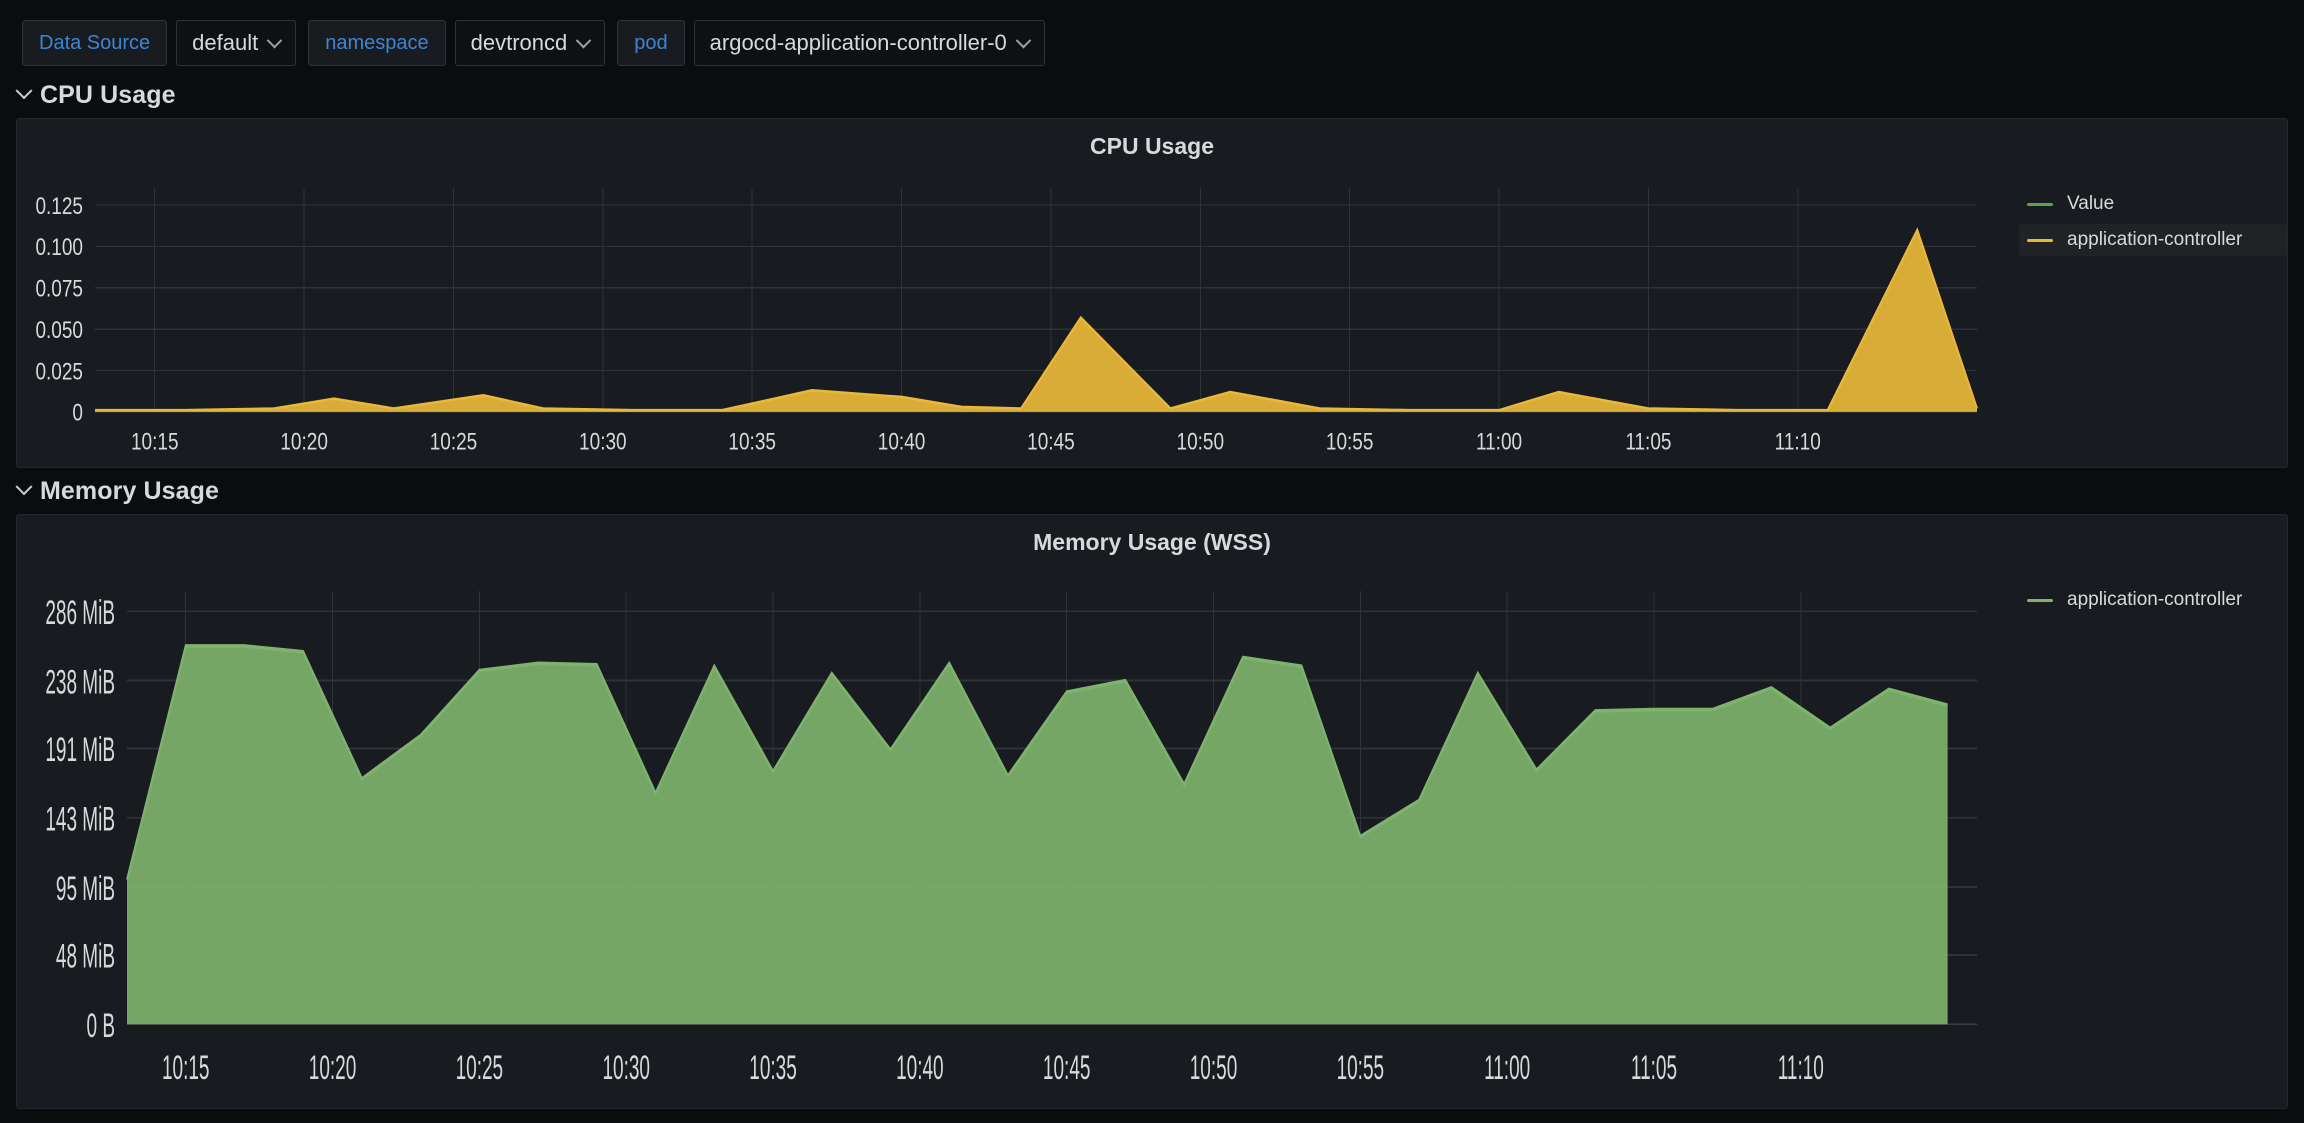 Image resolution: width=2304 pixels, height=1123 pixels. I want to click on svg-text: 0, so click(77, 412).